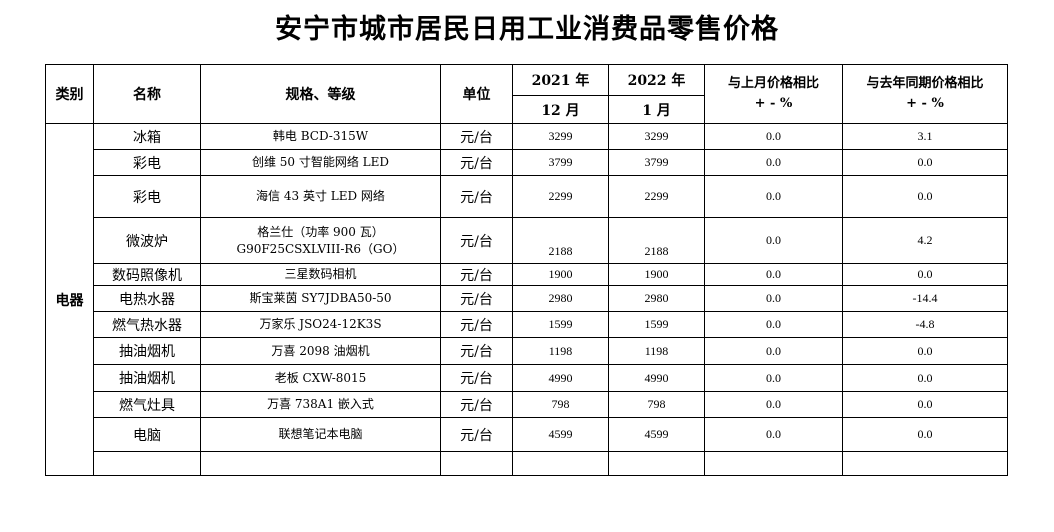 This screenshot has height=532, width=1054. I want to click on table-row: 彩电 海信 43 英寸 LED 网络 元/台 2299 2299 0.0 0.0, so click(527, 196).